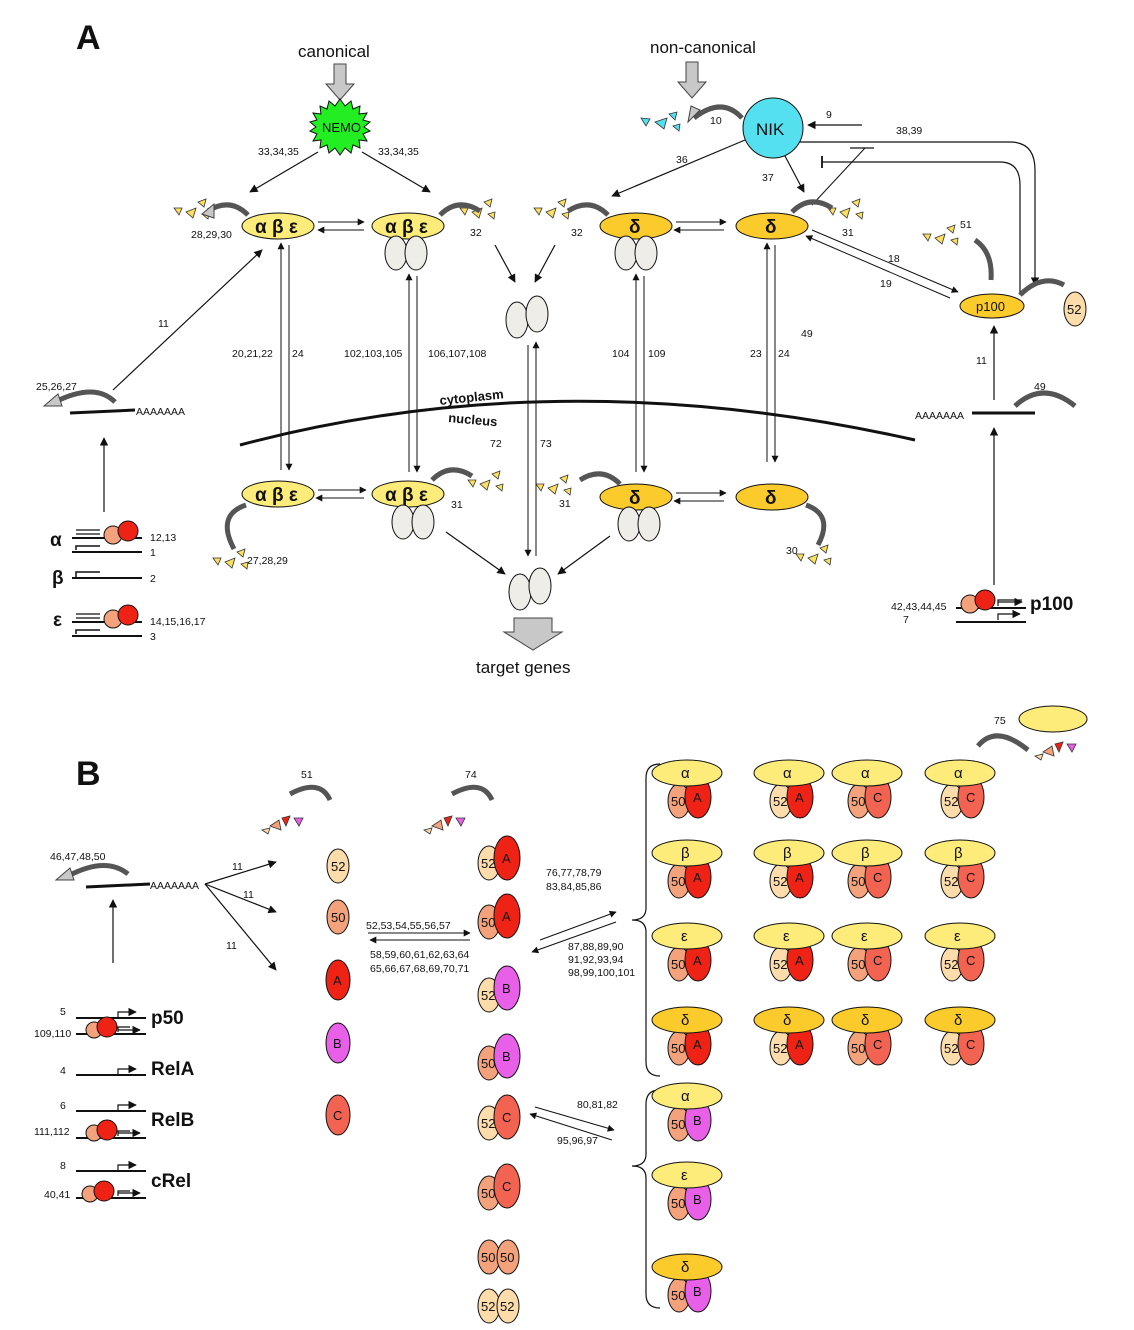  Describe the element at coordinates (517, 320) in the screenshot. I see `nfkb-dimer-cyt` at that location.